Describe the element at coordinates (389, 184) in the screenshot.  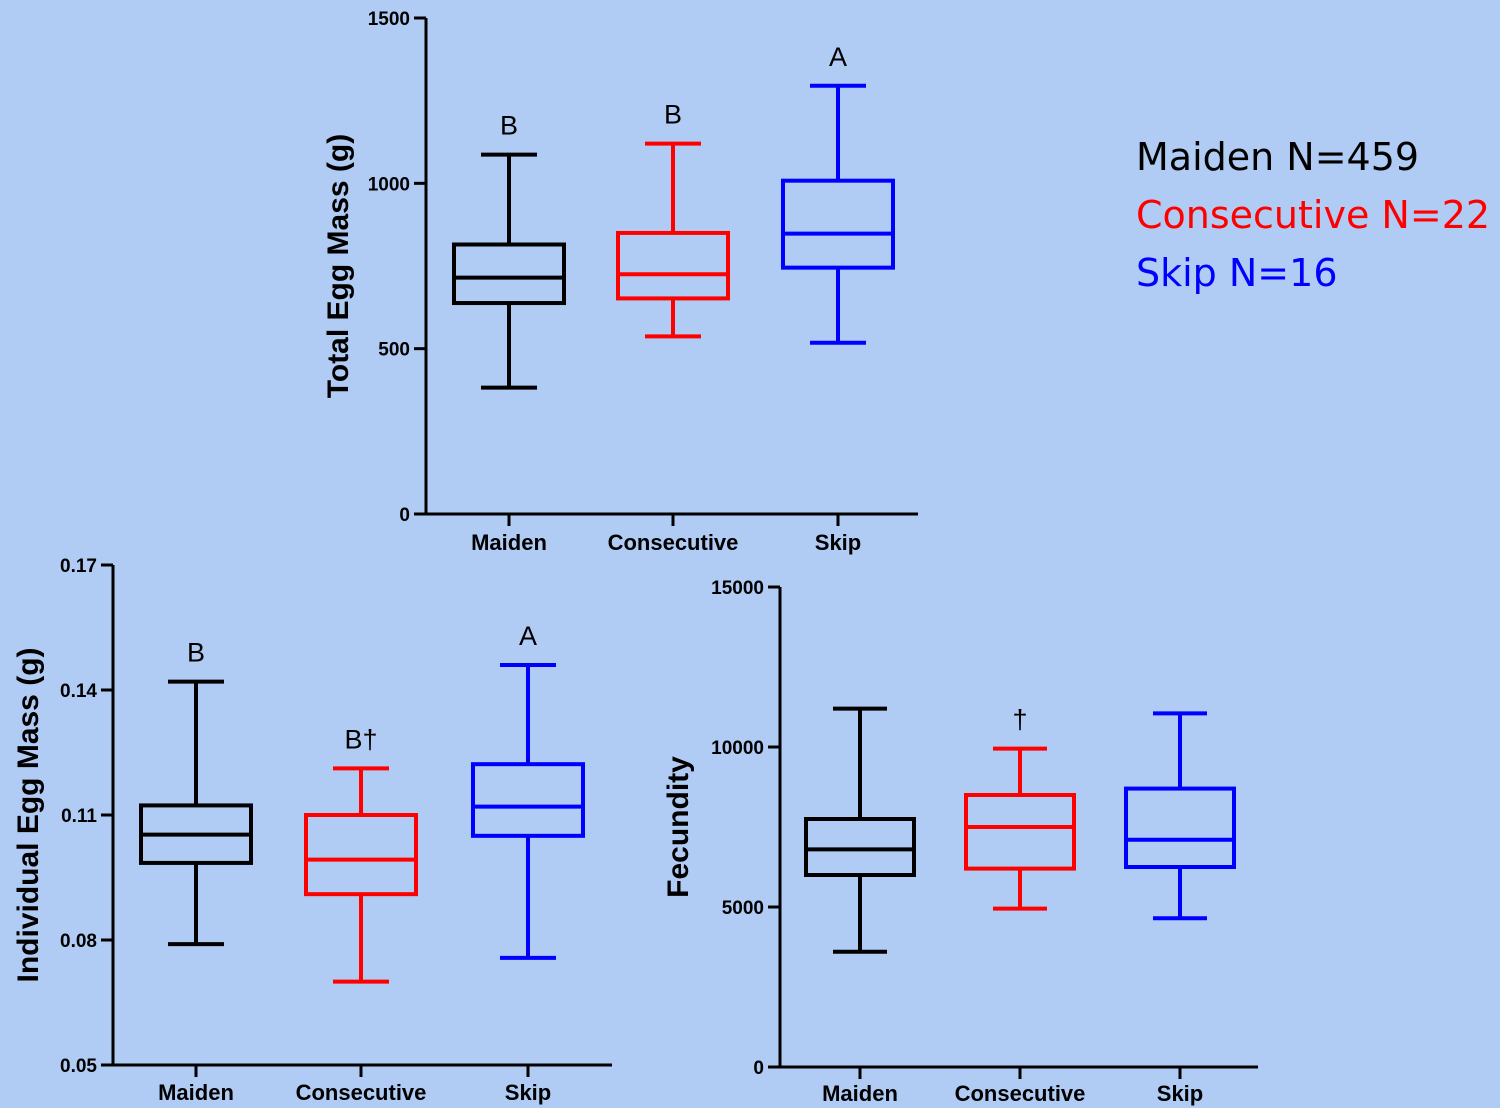
I see `y-tick-label: 1000` at that location.